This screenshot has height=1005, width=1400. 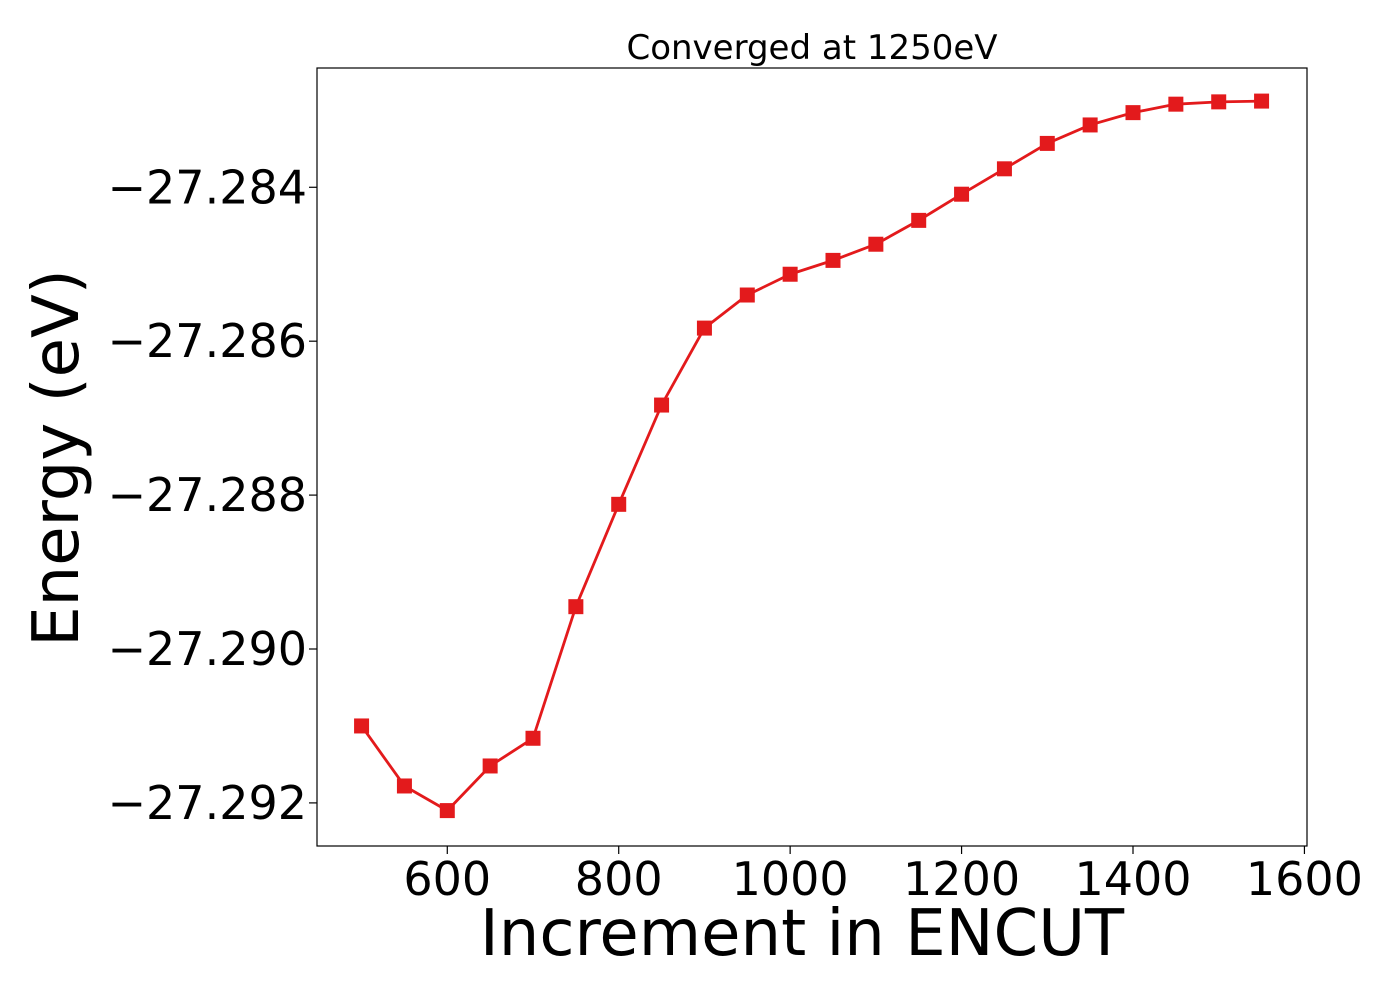 I want to click on x-tick-label: 800, so click(x=619, y=879).